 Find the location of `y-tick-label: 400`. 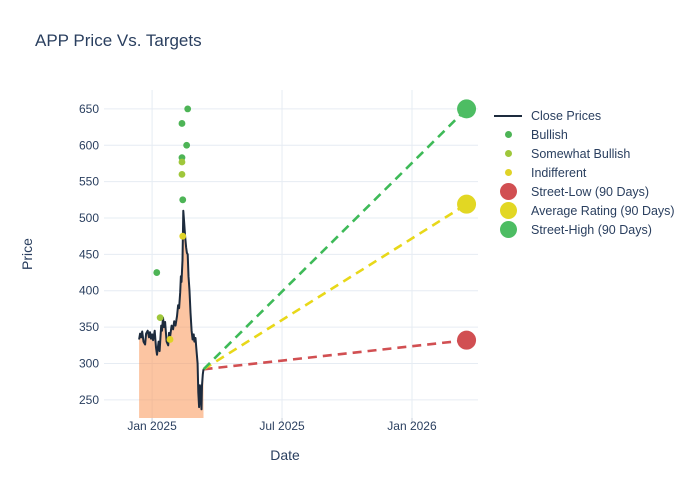

y-tick-label: 400 is located at coordinates (89, 291).